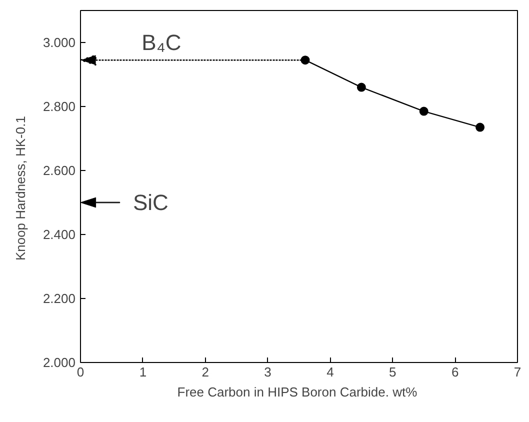 Image resolution: width=529 pixels, height=422 pixels. Describe the element at coordinates (59, 362) in the screenshot. I see `y-tick-label: 2.000` at that location.